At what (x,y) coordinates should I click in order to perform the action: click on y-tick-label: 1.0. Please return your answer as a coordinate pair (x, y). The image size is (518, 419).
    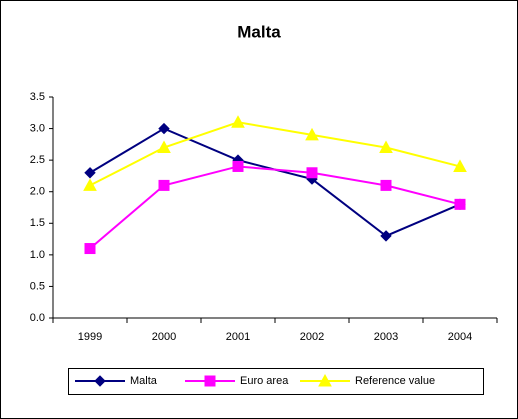
    Looking at the image, I should click on (37, 255).